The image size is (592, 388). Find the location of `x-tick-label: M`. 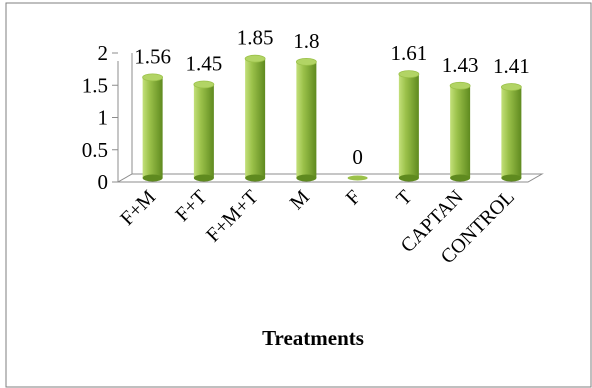

x-tick-label: M is located at coordinates (300, 200).